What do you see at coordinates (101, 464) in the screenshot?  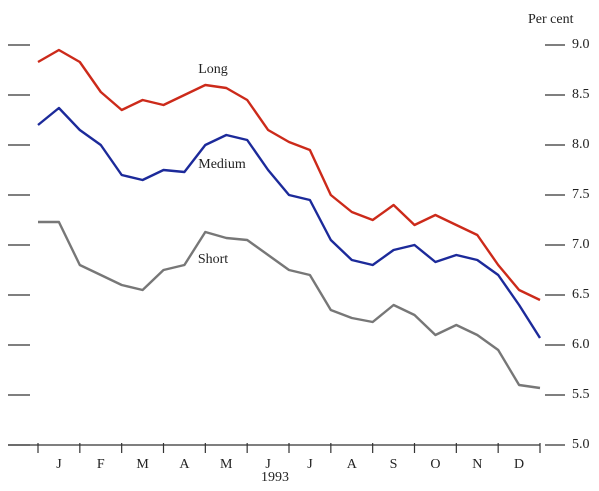 I see `x-tick-label: F` at bounding box center [101, 464].